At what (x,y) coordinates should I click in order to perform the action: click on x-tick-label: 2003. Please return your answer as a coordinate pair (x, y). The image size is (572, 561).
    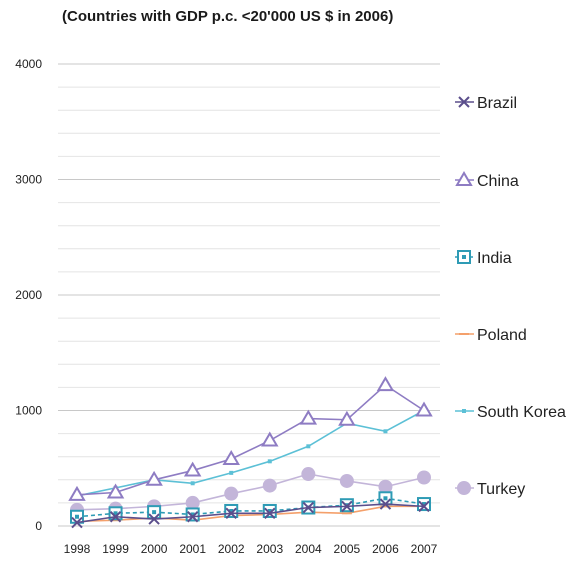
    Looking at the image, I should click on (269, 549).